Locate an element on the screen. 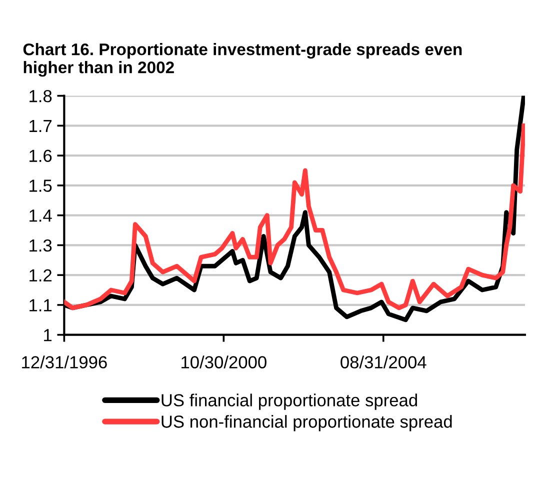 This screenshot has width=544, height=499. y-tick-label: 1.3 is located at coordinates (41, 245).